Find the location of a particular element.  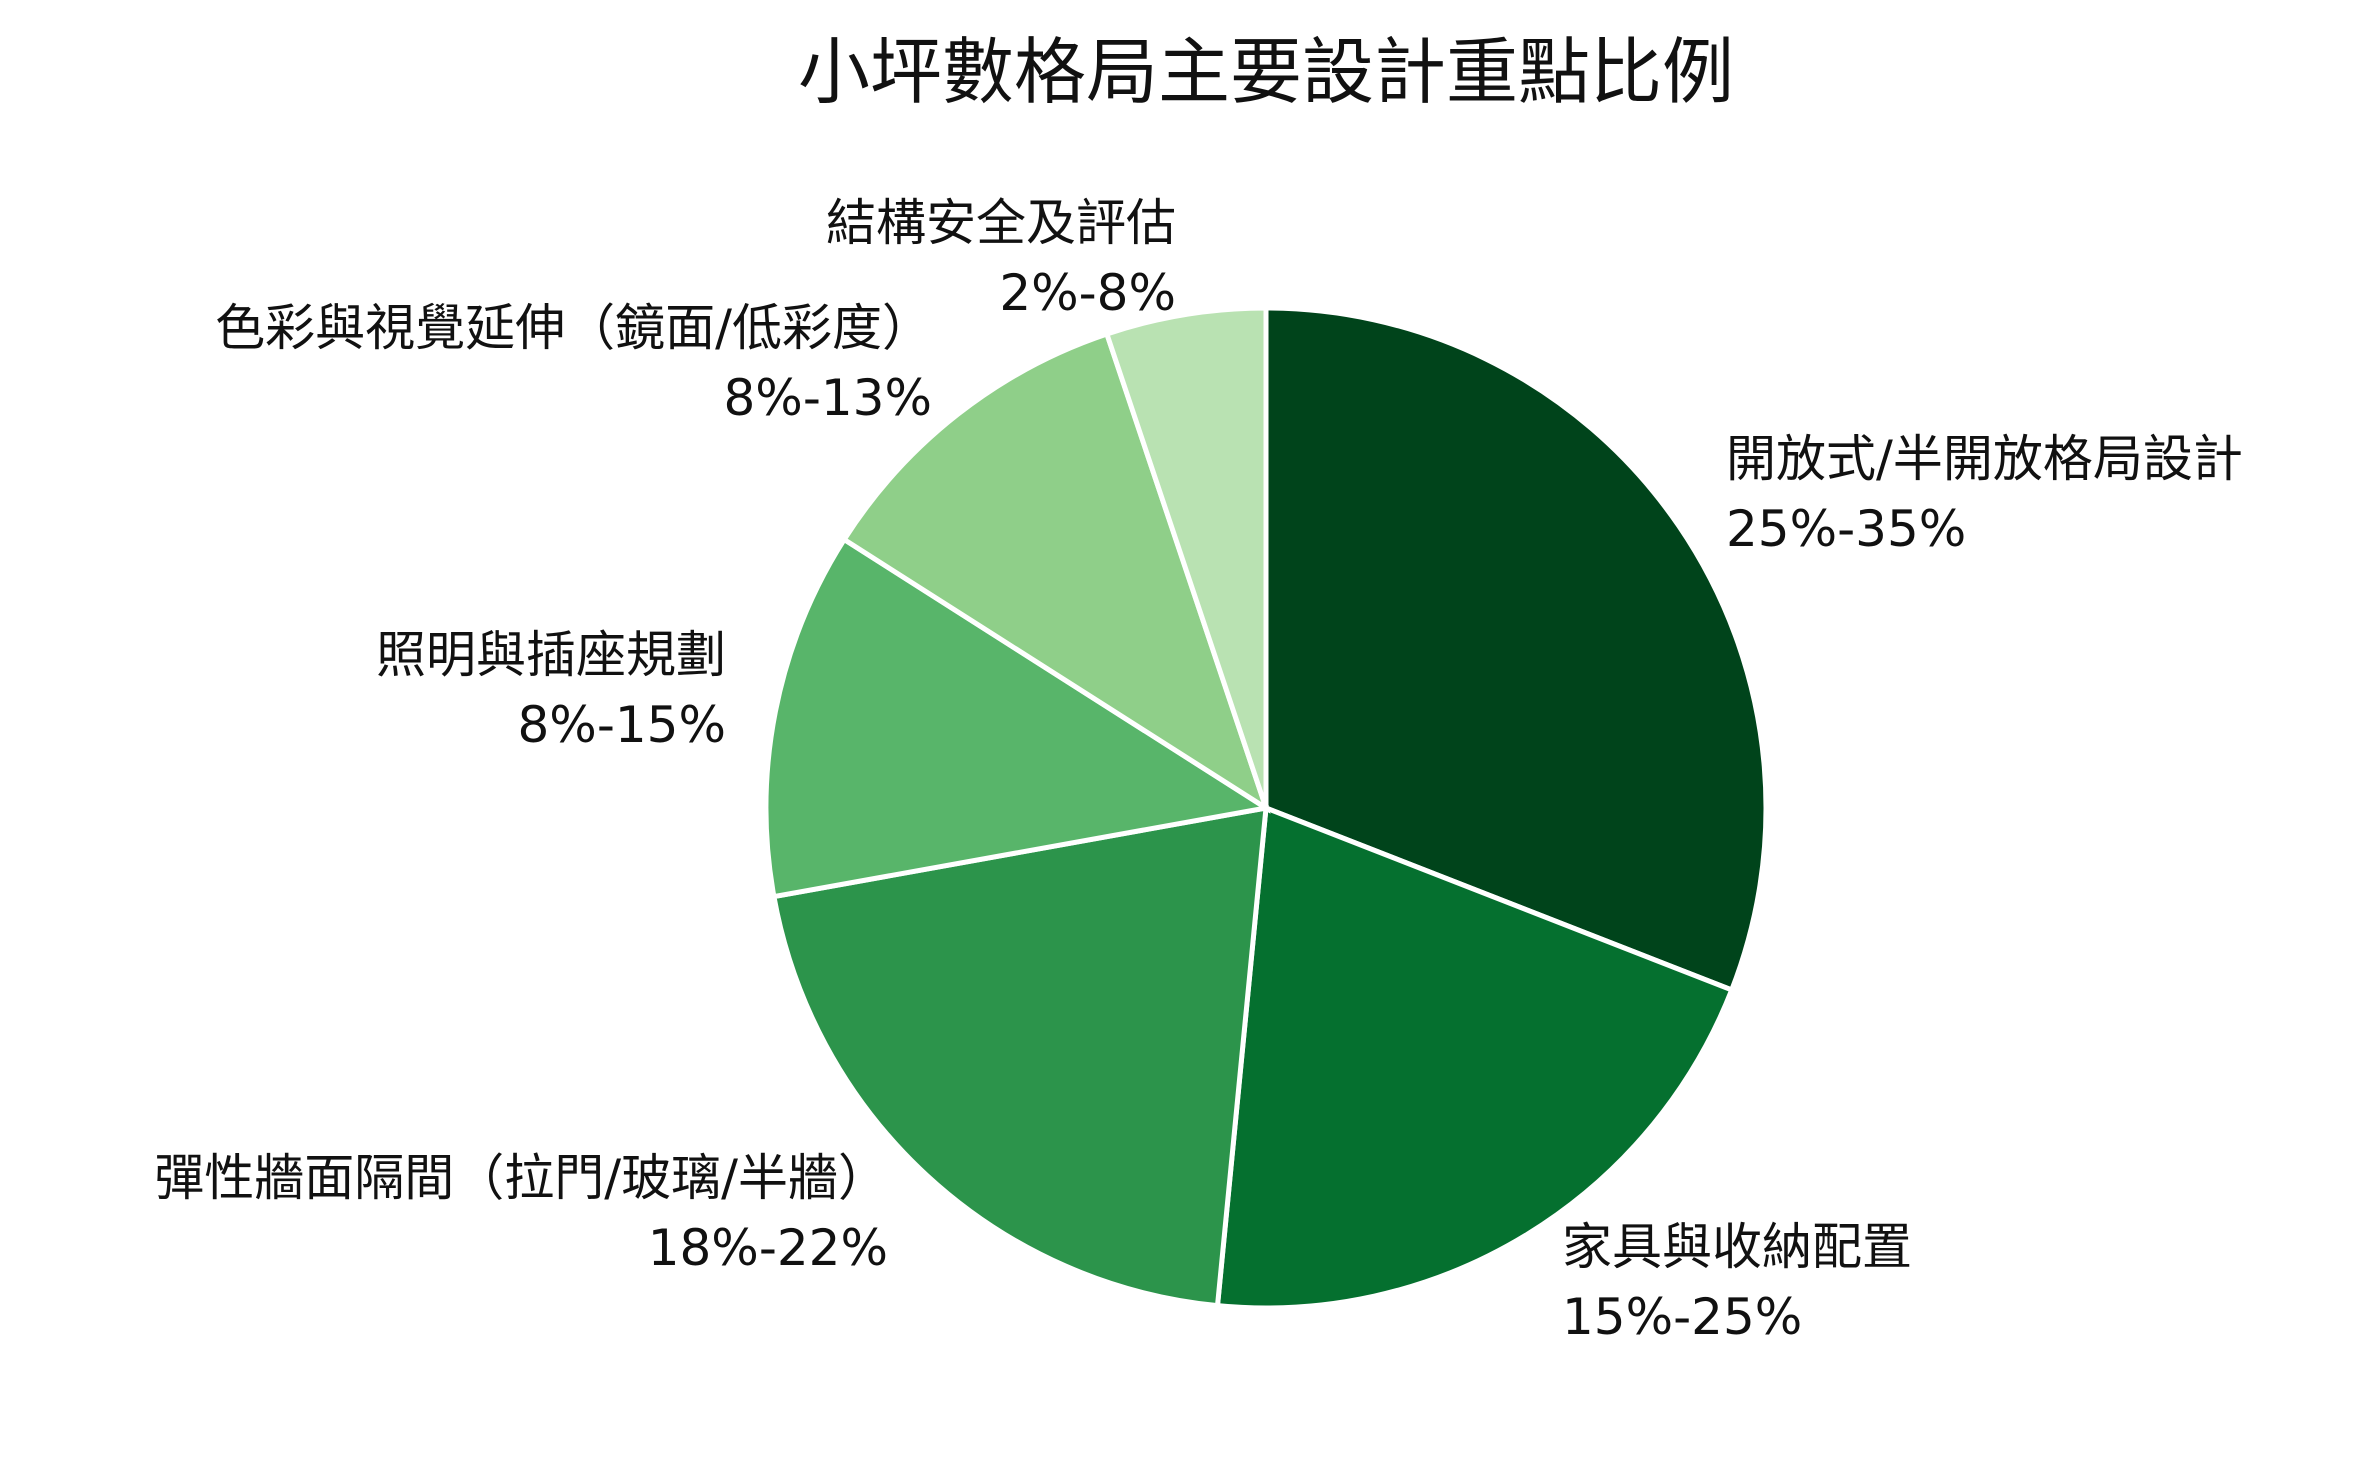

chart-title: 小坪數格局主要設計重點比例 is located at coordinates (1266, 72).